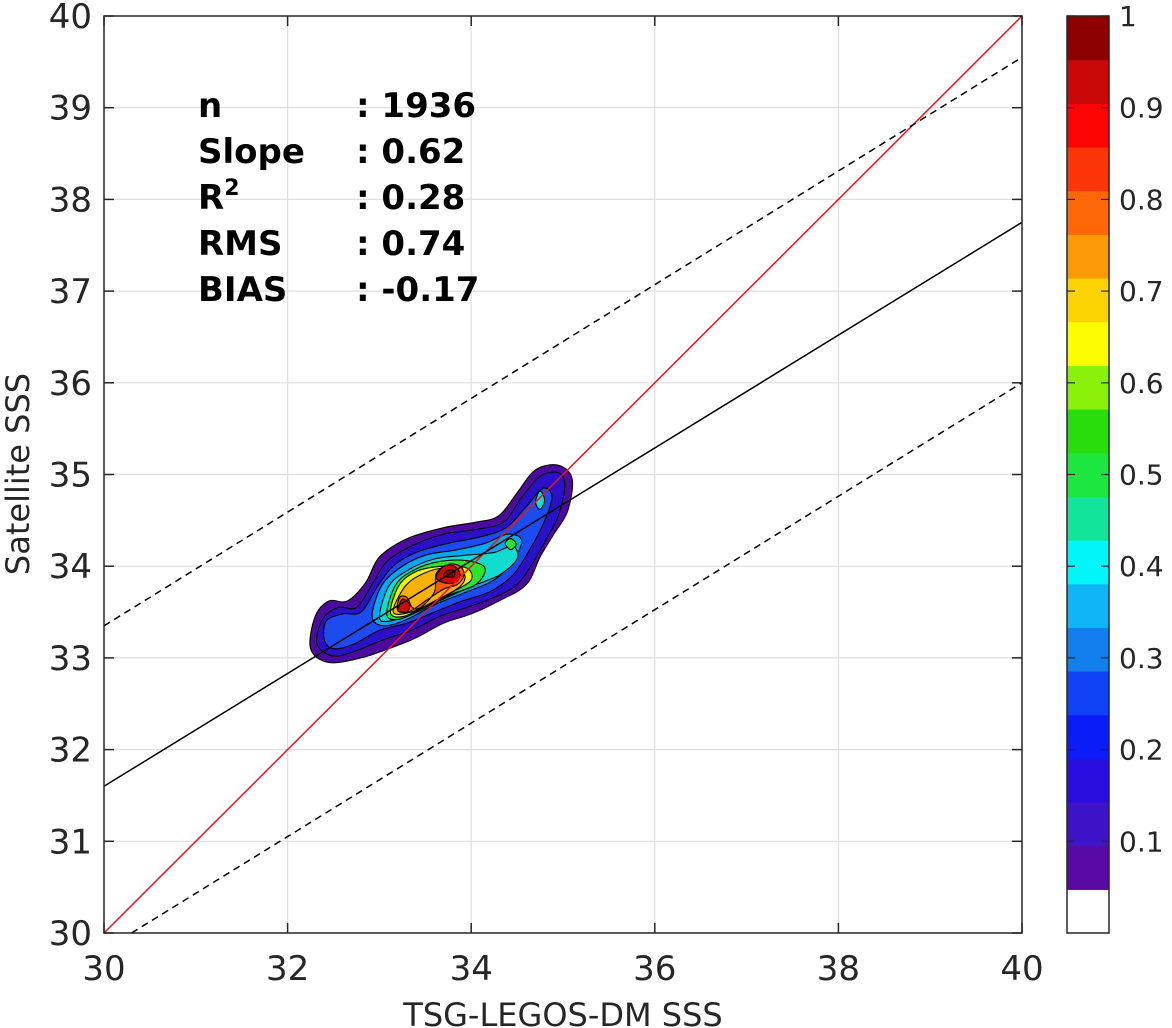 Image resolution: width=1172 pixels, height=1028 pixels. I want to click on colorbar-tick-label: 0.4, so click(1141, 566).